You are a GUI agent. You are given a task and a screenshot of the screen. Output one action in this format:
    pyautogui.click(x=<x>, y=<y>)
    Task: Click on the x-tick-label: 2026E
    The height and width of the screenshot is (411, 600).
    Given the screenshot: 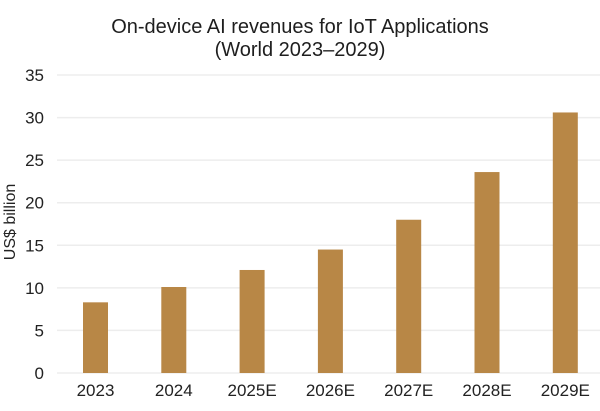 What is the action you would take?
    pyautogui.click(x=330, y=390)
    